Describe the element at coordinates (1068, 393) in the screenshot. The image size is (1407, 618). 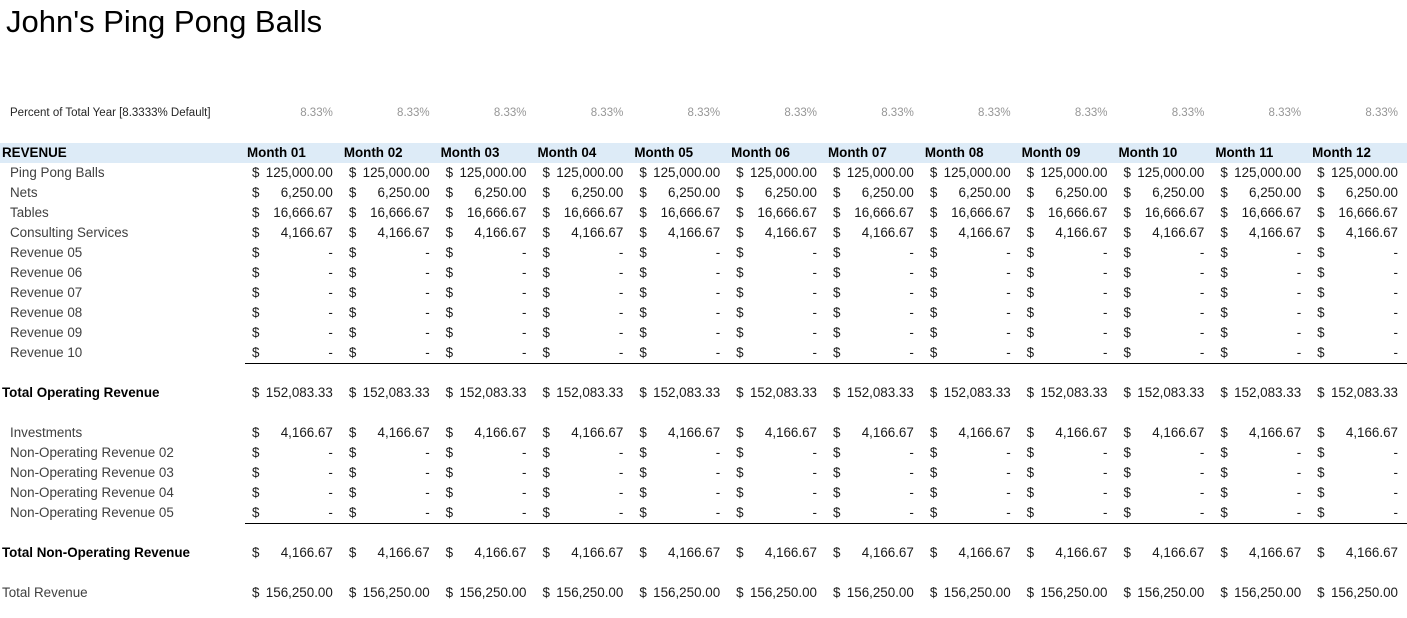
I see `amount-cell-total-operating-revenue-month-9: $152,083.33` at that location.